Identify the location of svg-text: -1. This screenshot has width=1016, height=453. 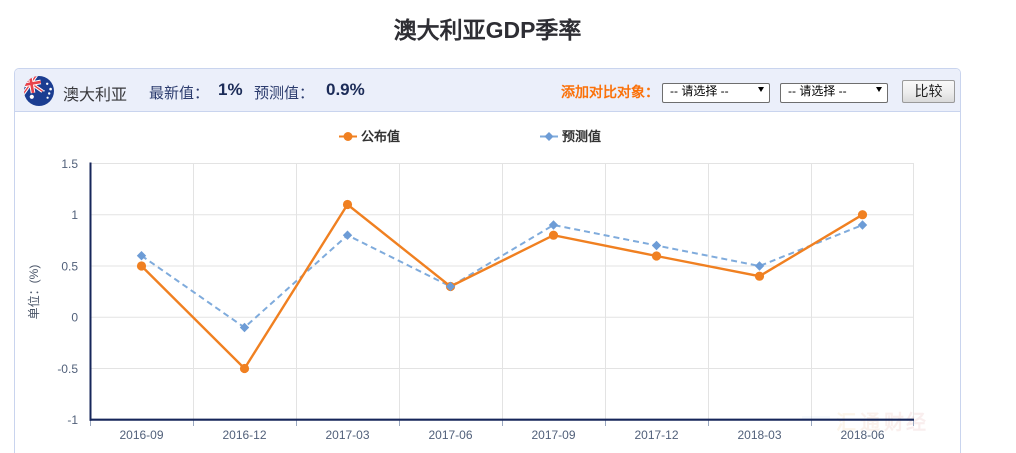
(72, 420).